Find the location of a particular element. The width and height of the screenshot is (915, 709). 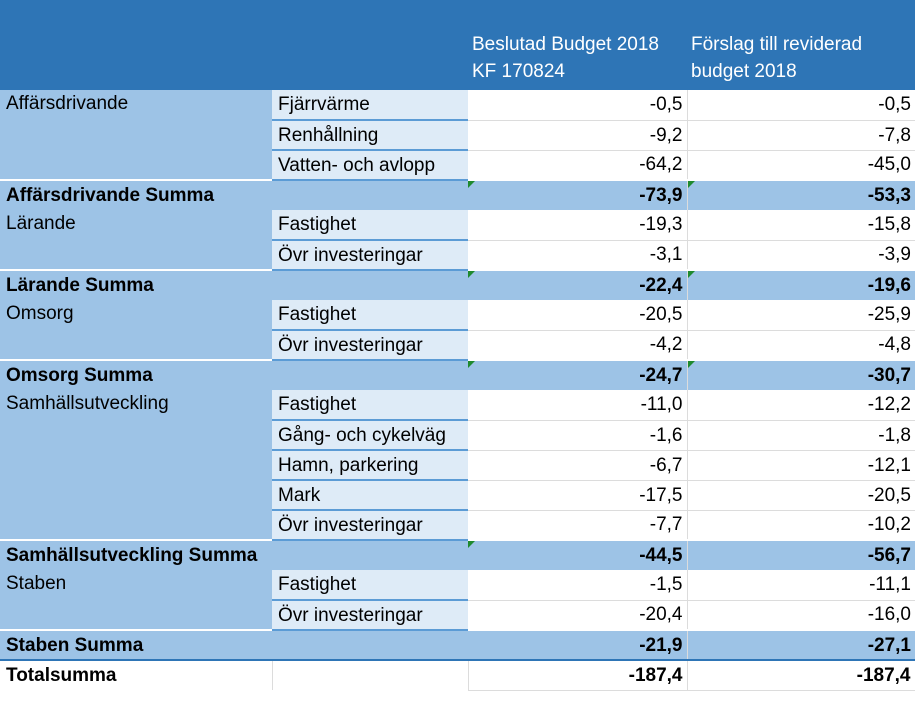

beslutad-cell: -1,5 is located at coordinates (578, 585).